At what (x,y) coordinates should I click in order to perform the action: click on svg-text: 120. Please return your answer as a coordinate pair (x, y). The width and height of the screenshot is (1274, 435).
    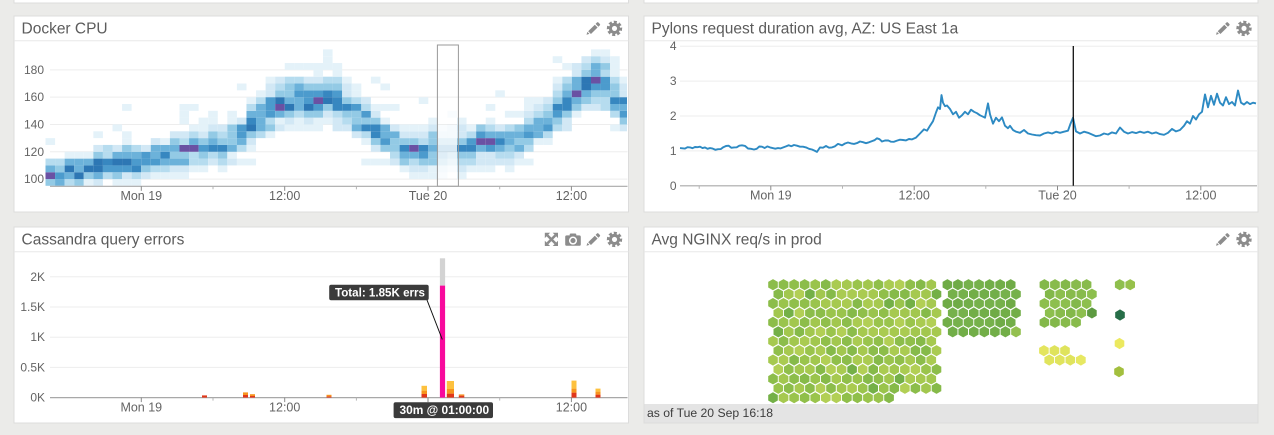
    Looking at the image, I should click on (34, 152).